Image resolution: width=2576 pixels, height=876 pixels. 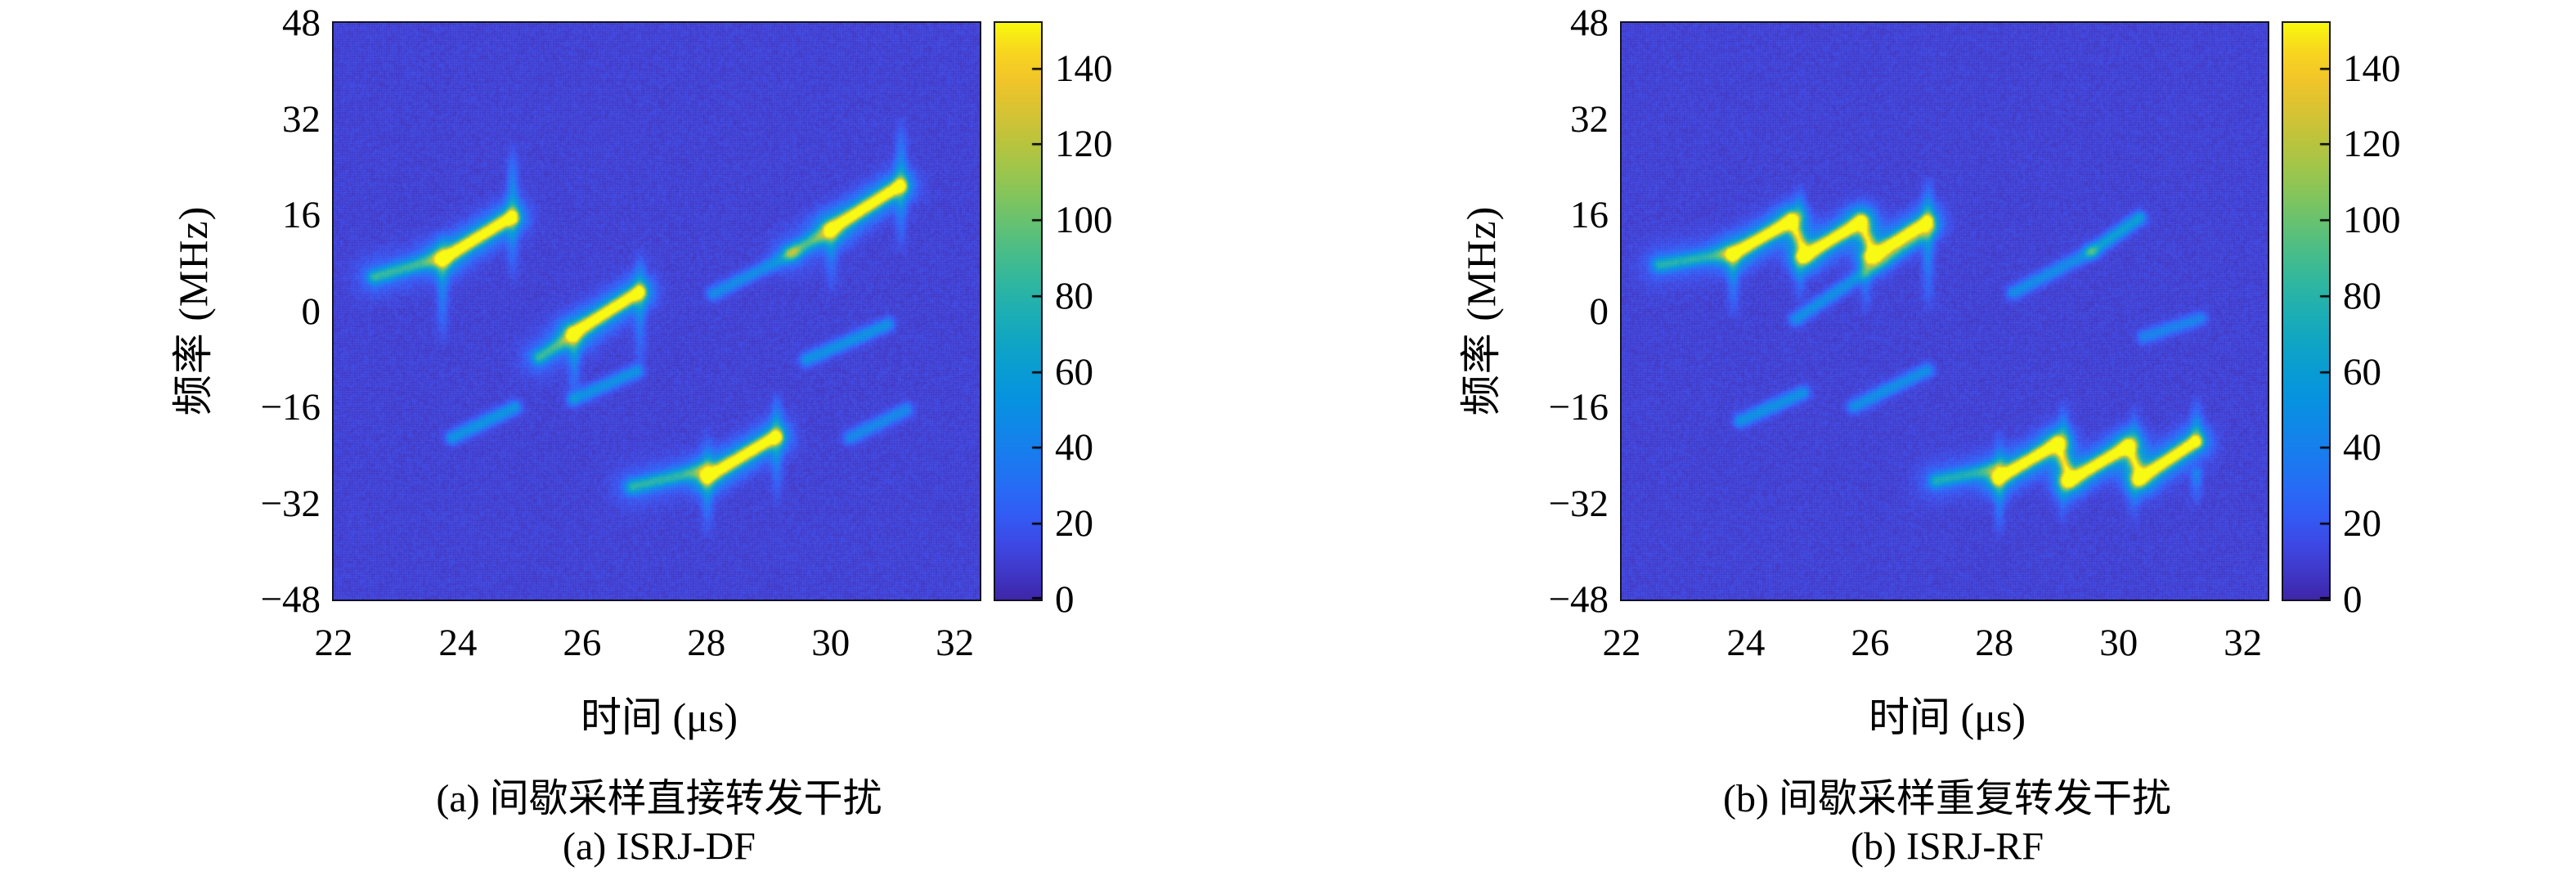 What do you see at coordinates (1947, 846) in the screenshot?
I see `caption-en-b: (b) ISRJ-RF` at bounding box center [1947, 846].